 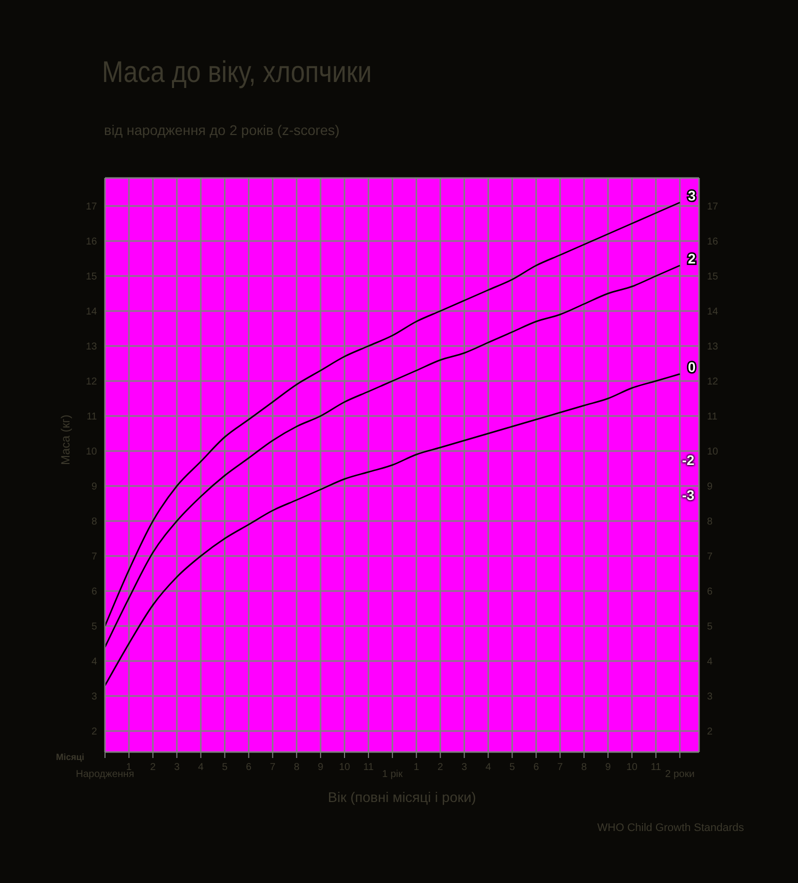 I want to click on annotation: -2, so click(x=688, y=460).